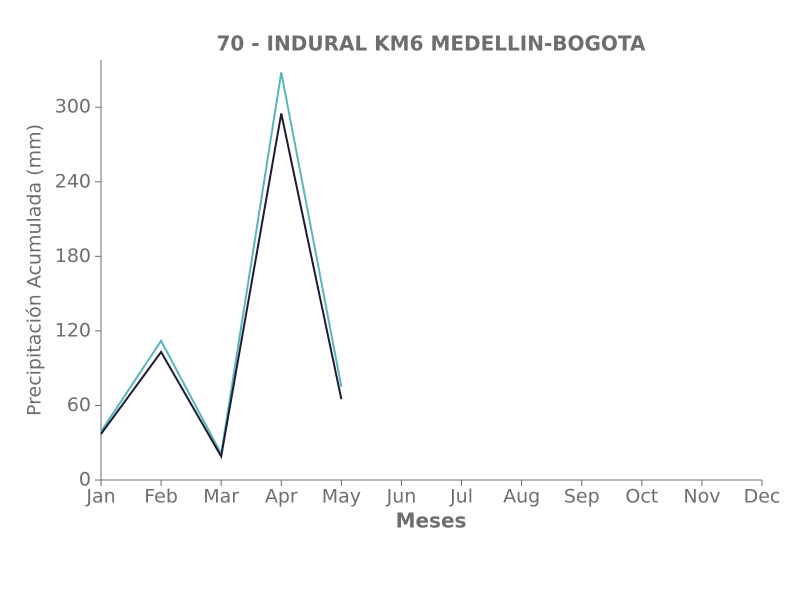 The width and height of the screenshot is (806, 600). What do you see at coordinates (701, 497) in the screenshot?
I see `x-tick-label: Nov` at bounding box center [701, 497].